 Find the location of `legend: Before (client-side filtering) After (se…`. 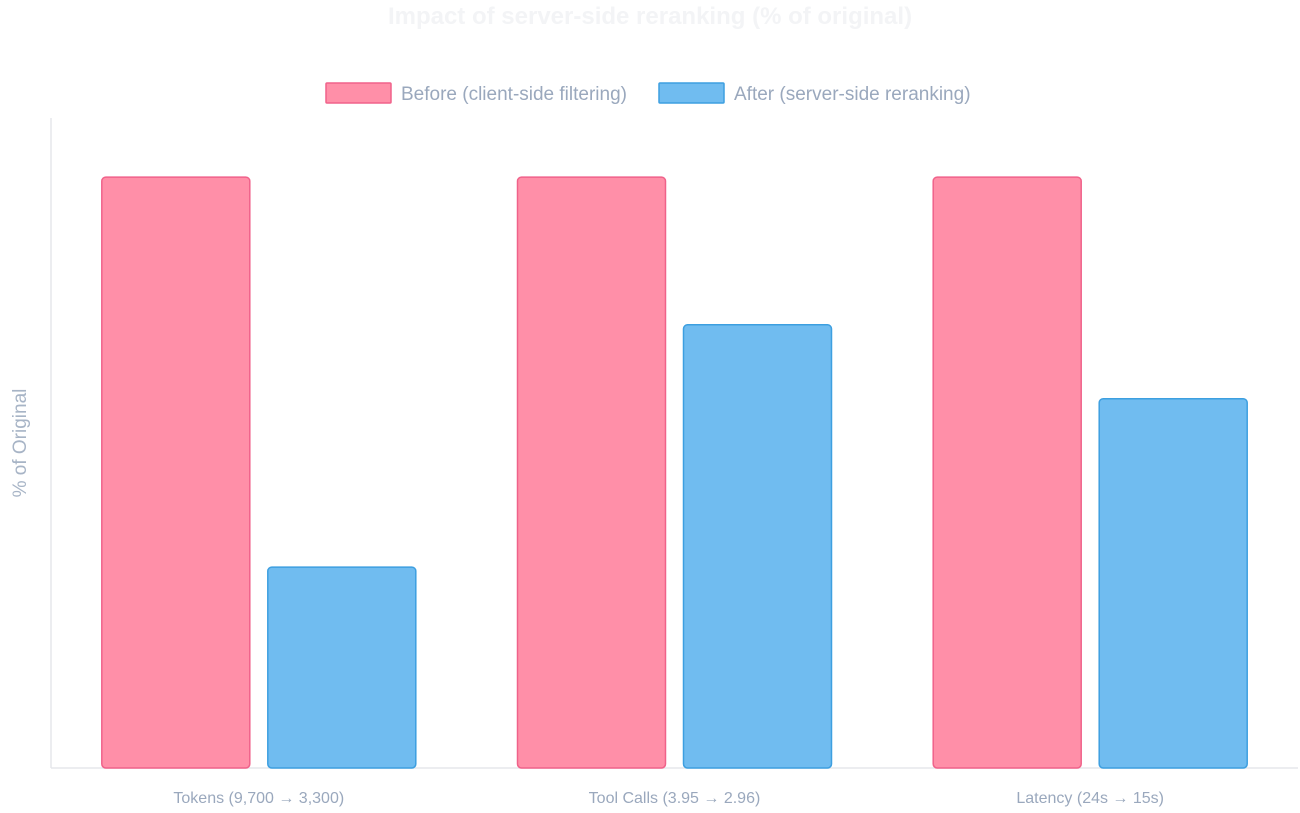

legend: Before (client-side filtering) After (se… is located at coordinates (648, 93).